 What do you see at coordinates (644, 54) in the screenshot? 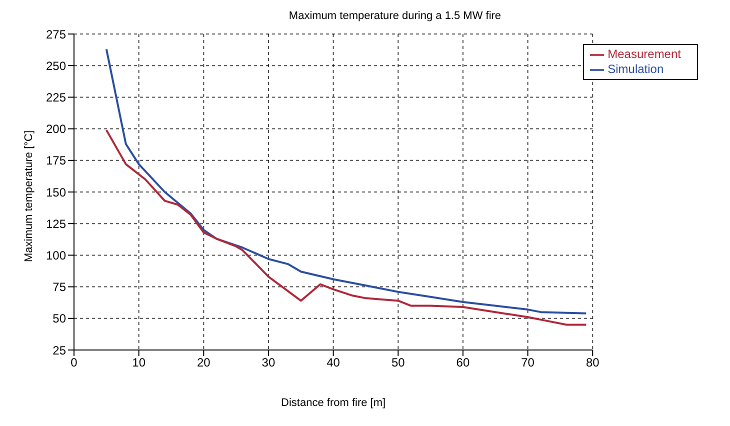
I see `legend-label: Measurement` at bounding box center [644, 54].